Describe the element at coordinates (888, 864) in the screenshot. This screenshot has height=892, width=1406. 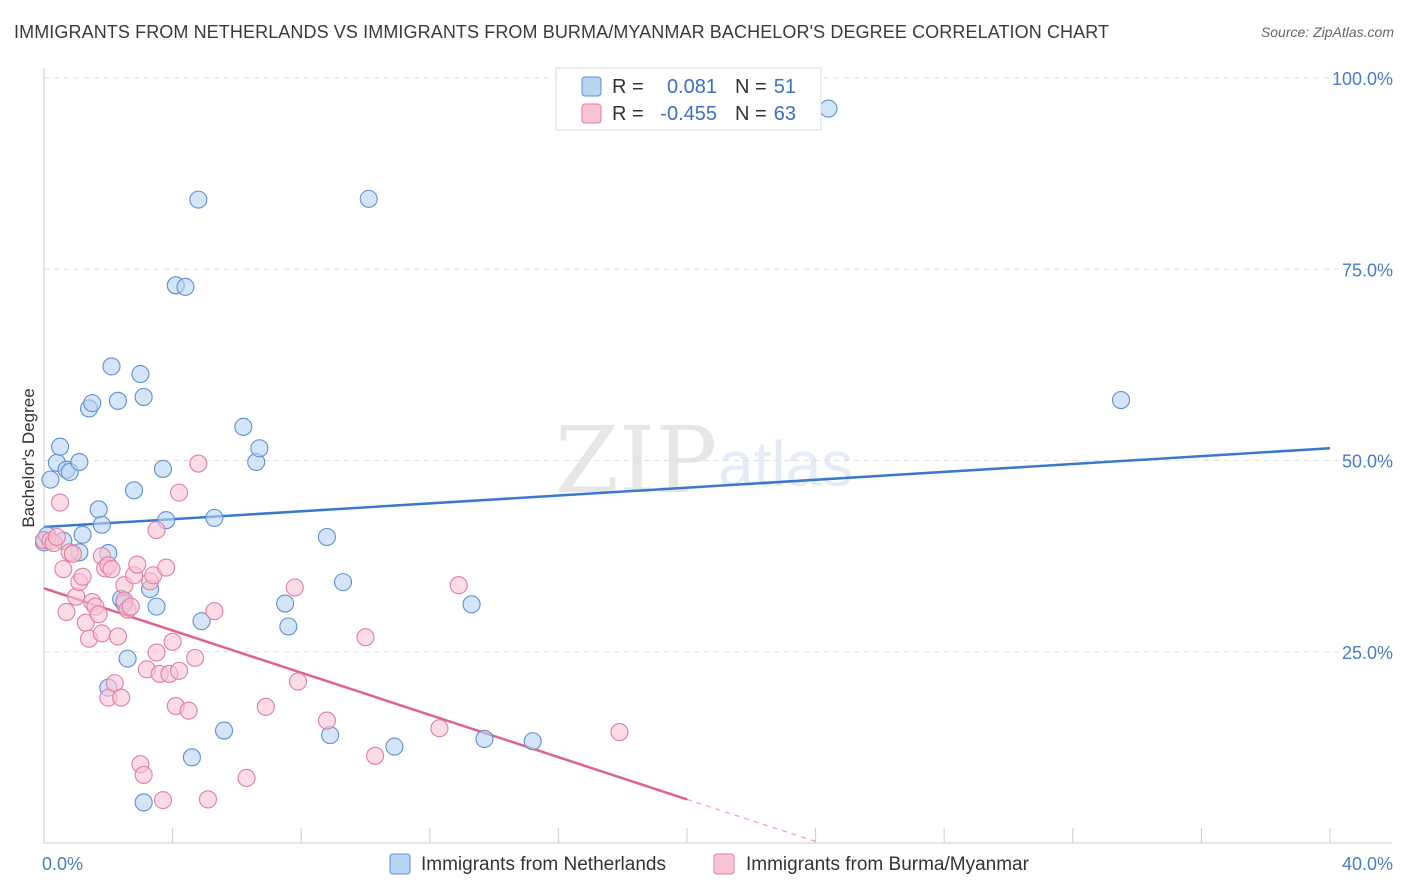
I see `series-label-burma: Immigrants from Burma/Myanmar` at that location.